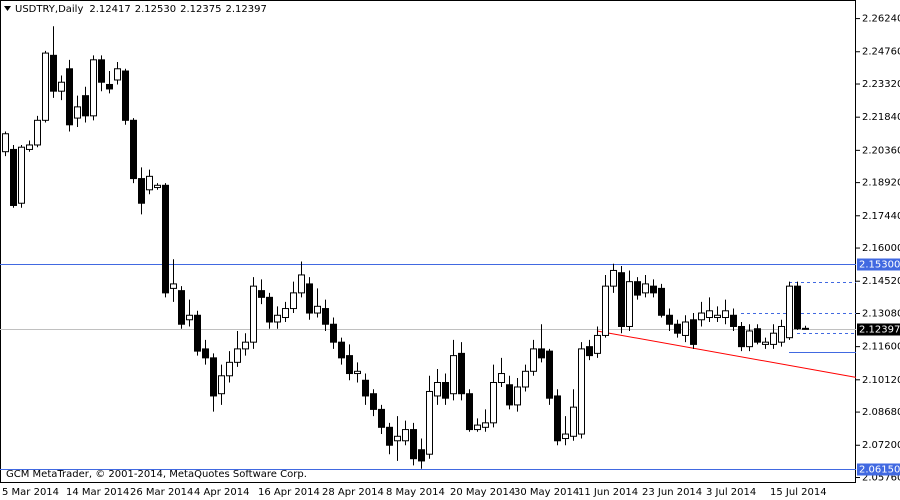 The image size is (900, 500). I want to click on y-tick-label: 2.23320, so click(881, 84).